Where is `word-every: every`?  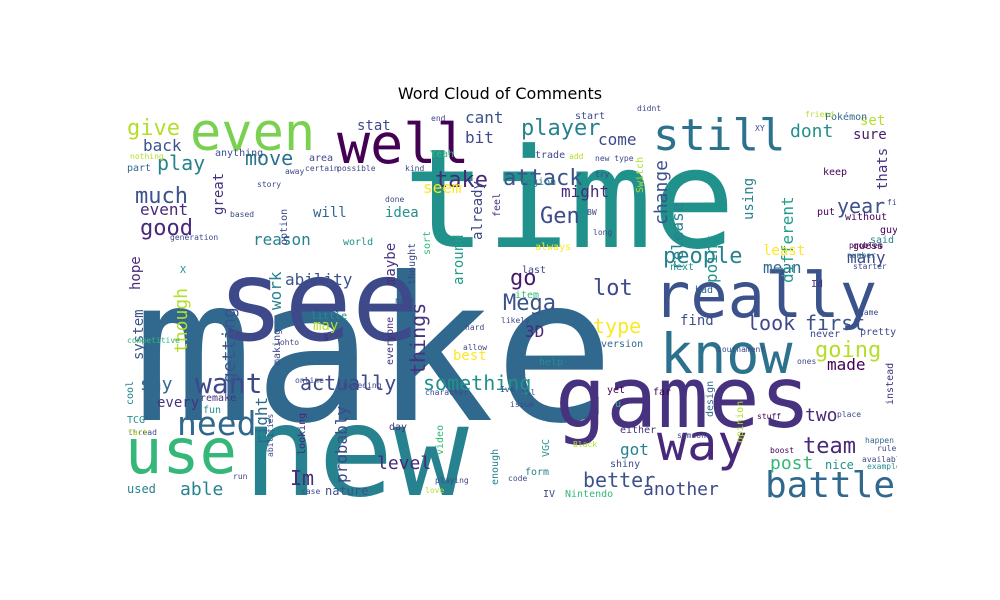
word-every: every is located at coordinates (178, 403).